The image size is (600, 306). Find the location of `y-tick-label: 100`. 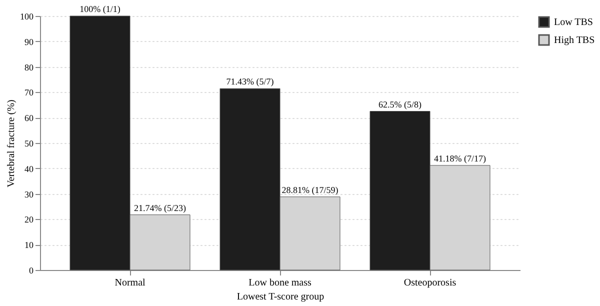

y-tick-label: 100 is located at coordinates (27, 17).